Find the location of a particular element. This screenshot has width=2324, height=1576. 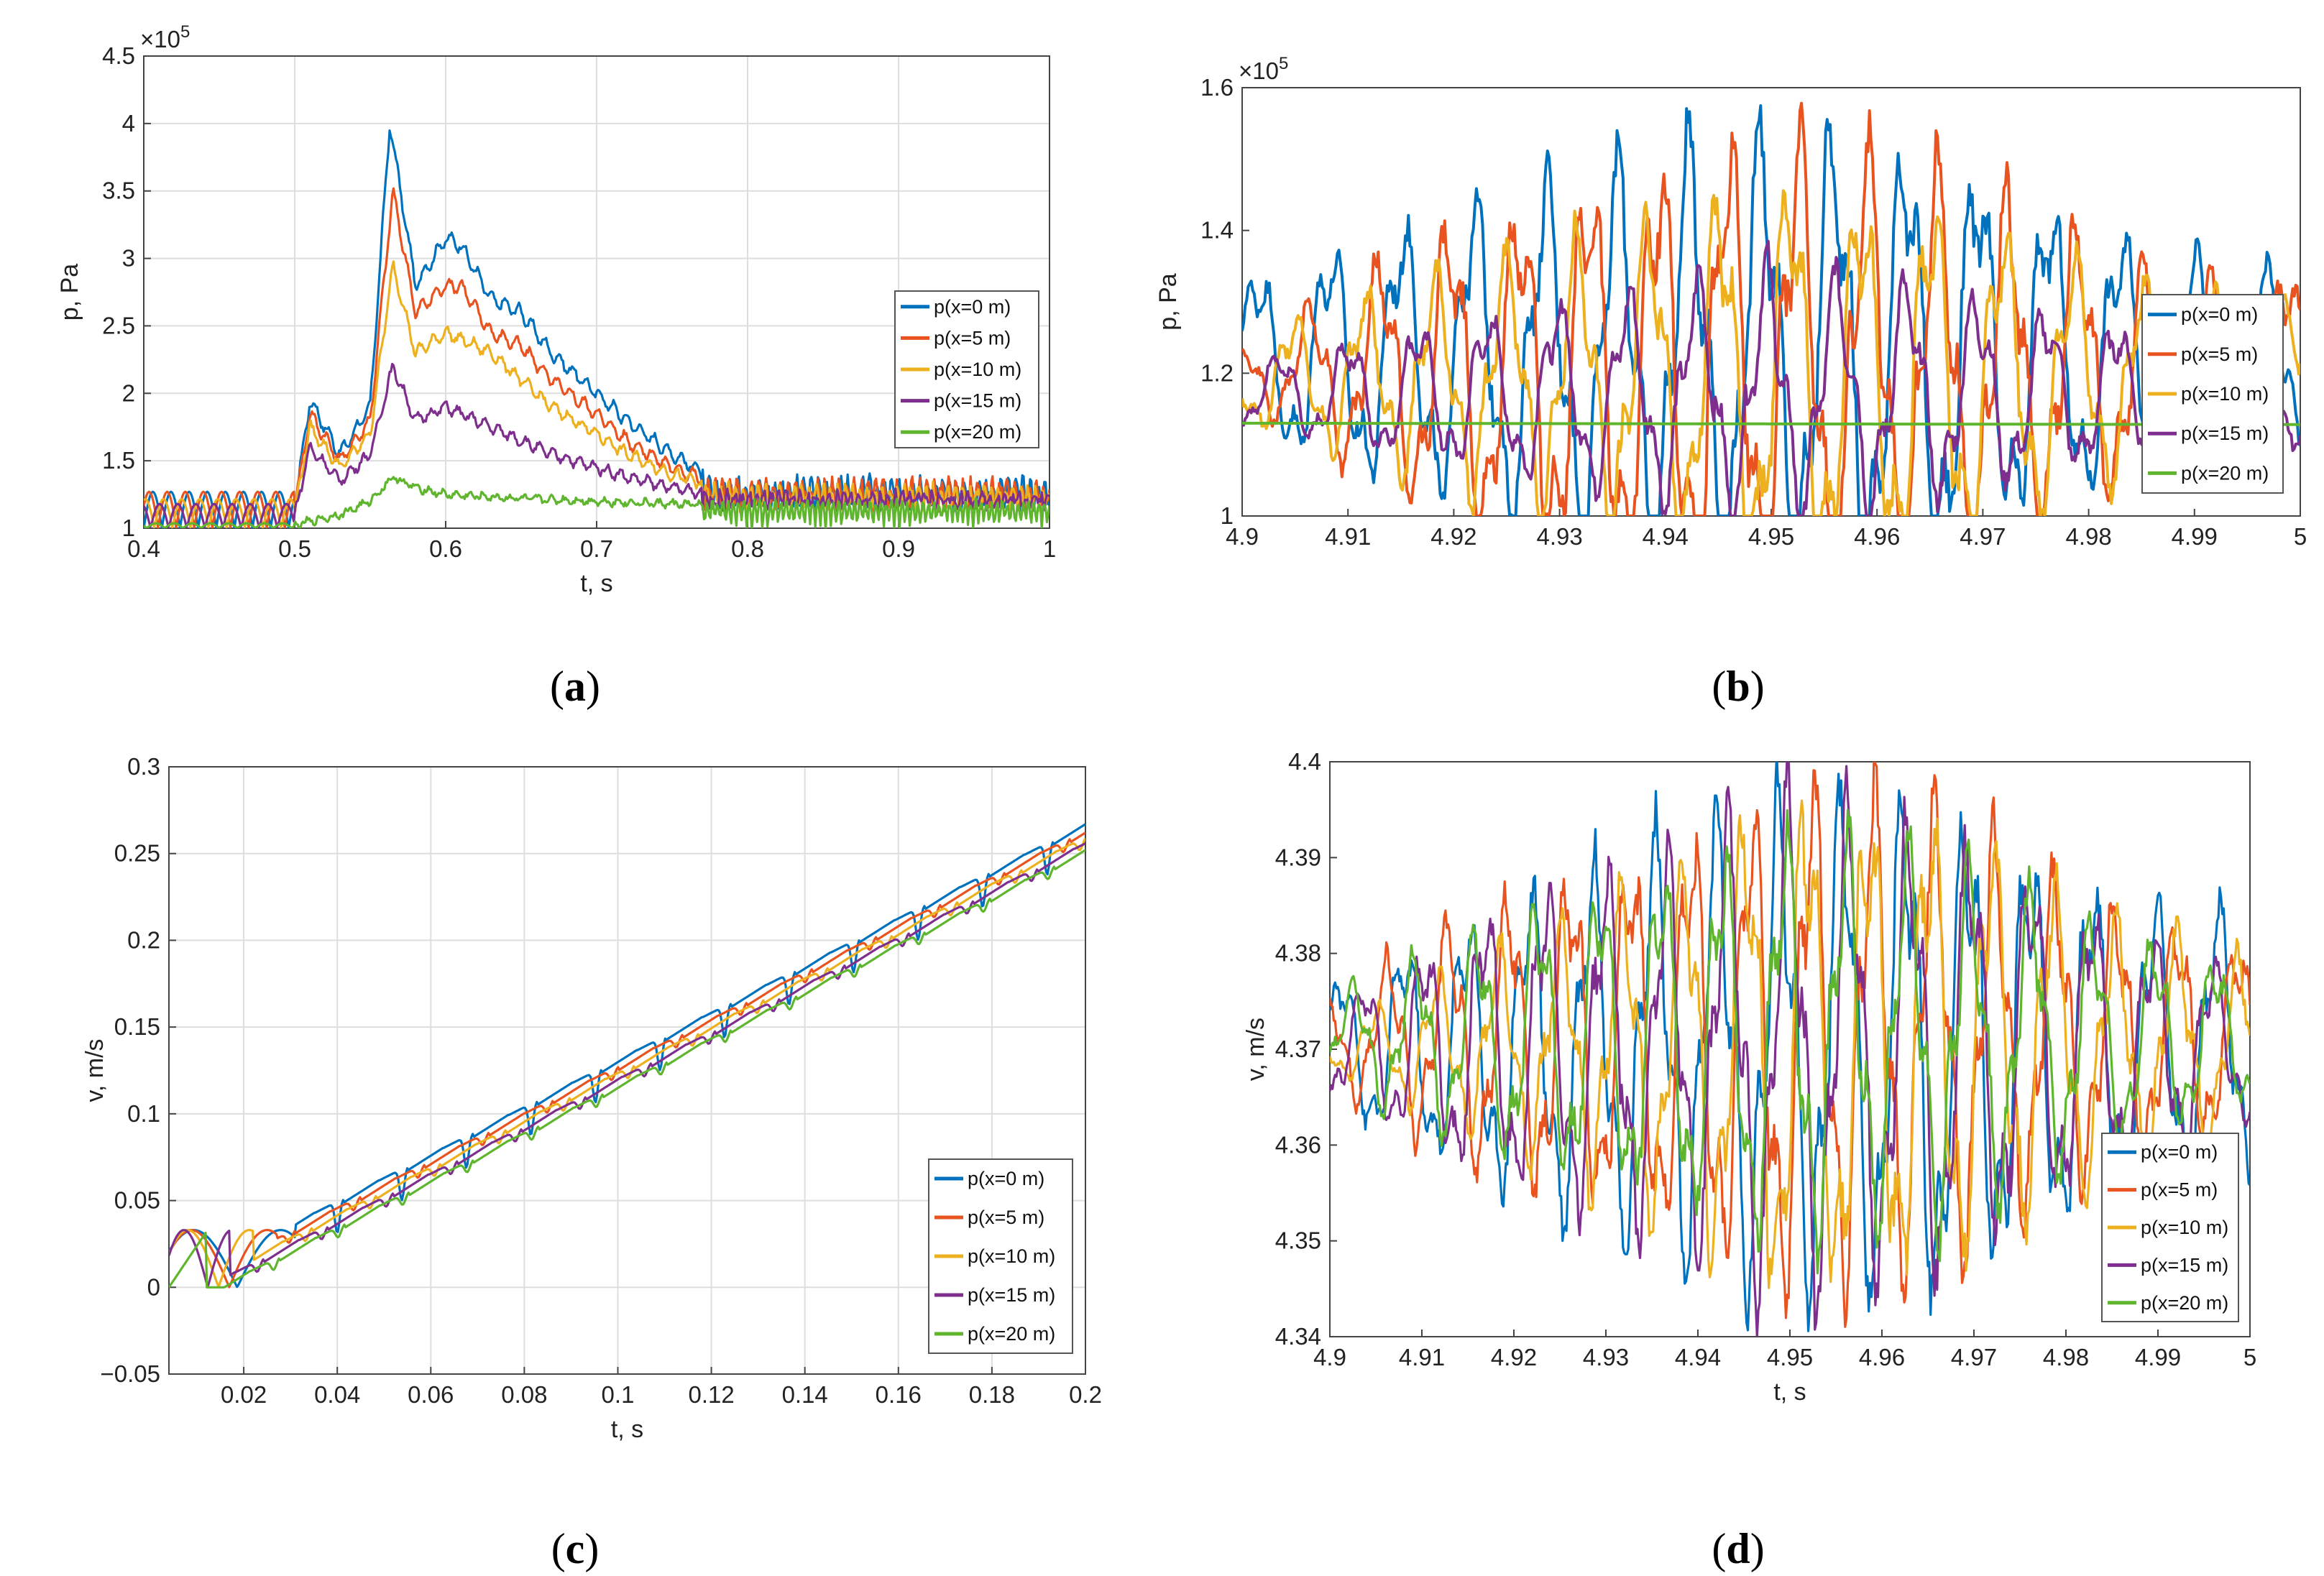

y-tick-label: 4.34 is located at coordinates (1298, 1336).